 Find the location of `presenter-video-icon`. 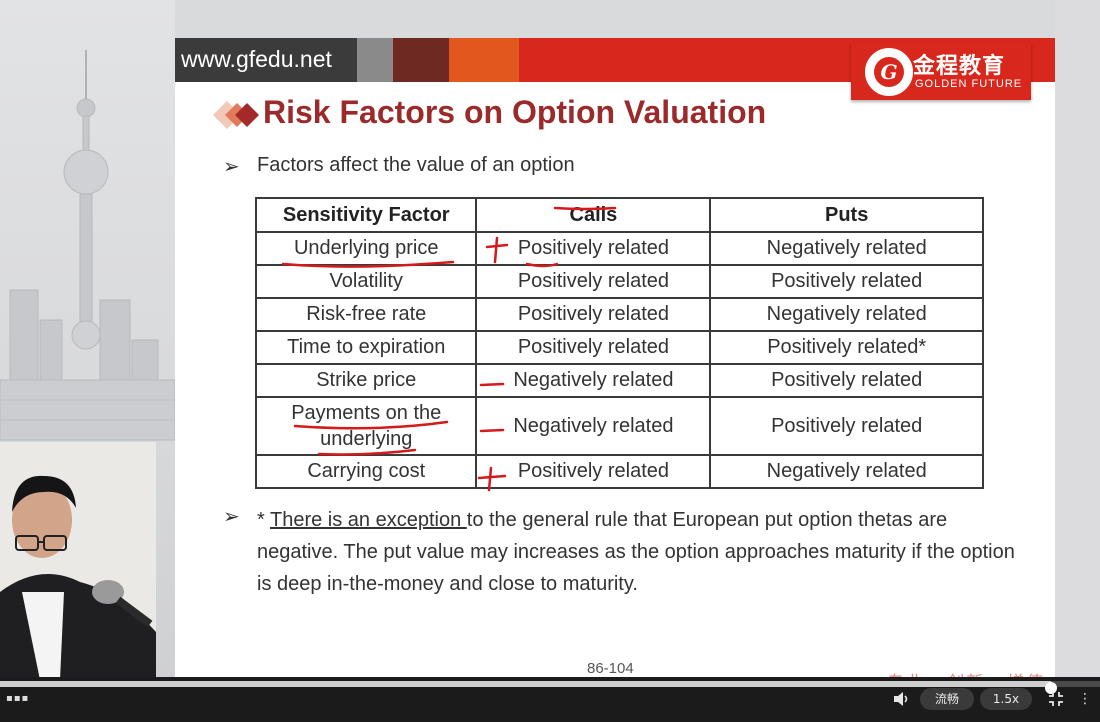

presenter-video-icon is located at coordinates (78, 561).